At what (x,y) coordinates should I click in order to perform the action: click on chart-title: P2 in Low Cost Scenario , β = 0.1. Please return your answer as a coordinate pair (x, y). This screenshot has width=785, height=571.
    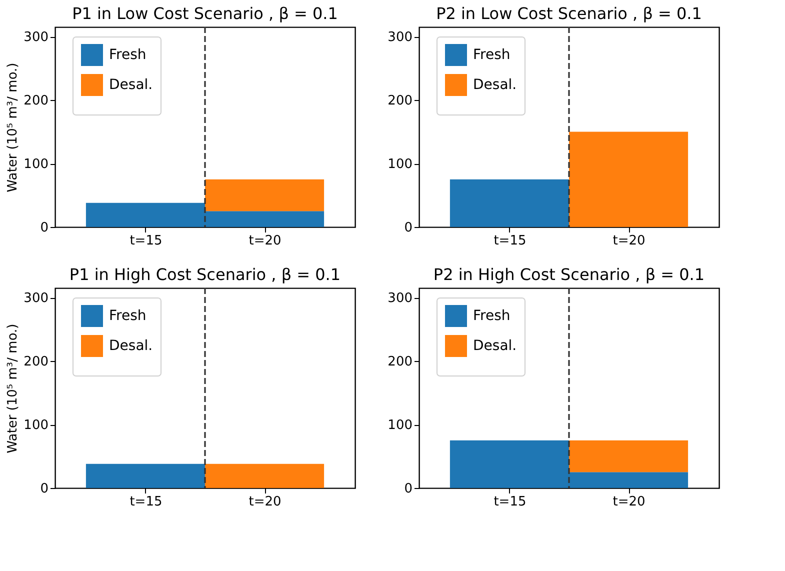
    Looking at the image, I should click on (569, 14).